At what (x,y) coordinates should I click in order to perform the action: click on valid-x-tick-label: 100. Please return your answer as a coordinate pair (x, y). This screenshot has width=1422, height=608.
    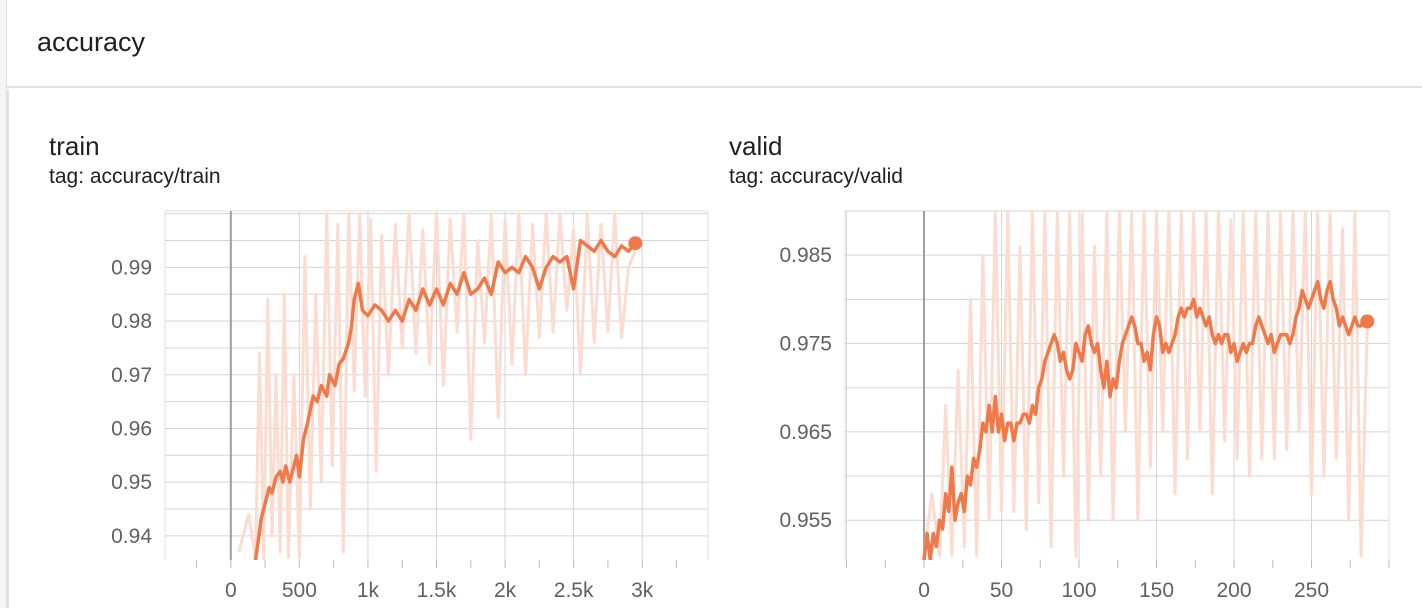
    Looking at the image, I should click on (1079, 590).